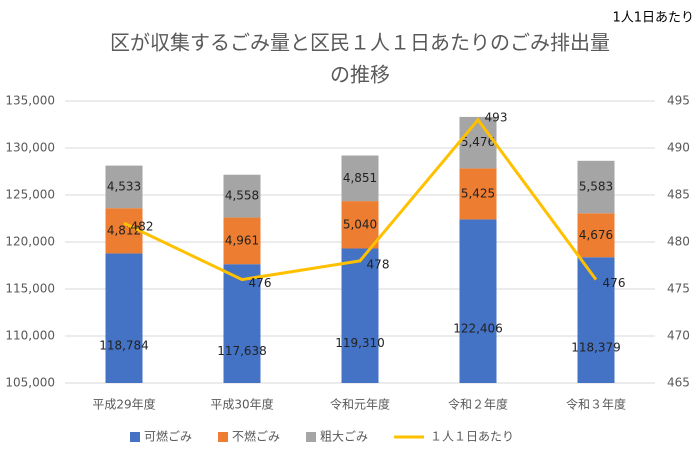 The height and width of the screenshot is (458, 700). What do you see at coordinates (30, 148) in the screenshot?
I see `y-tick-label: 130,000` at bounding box center [30, 148].